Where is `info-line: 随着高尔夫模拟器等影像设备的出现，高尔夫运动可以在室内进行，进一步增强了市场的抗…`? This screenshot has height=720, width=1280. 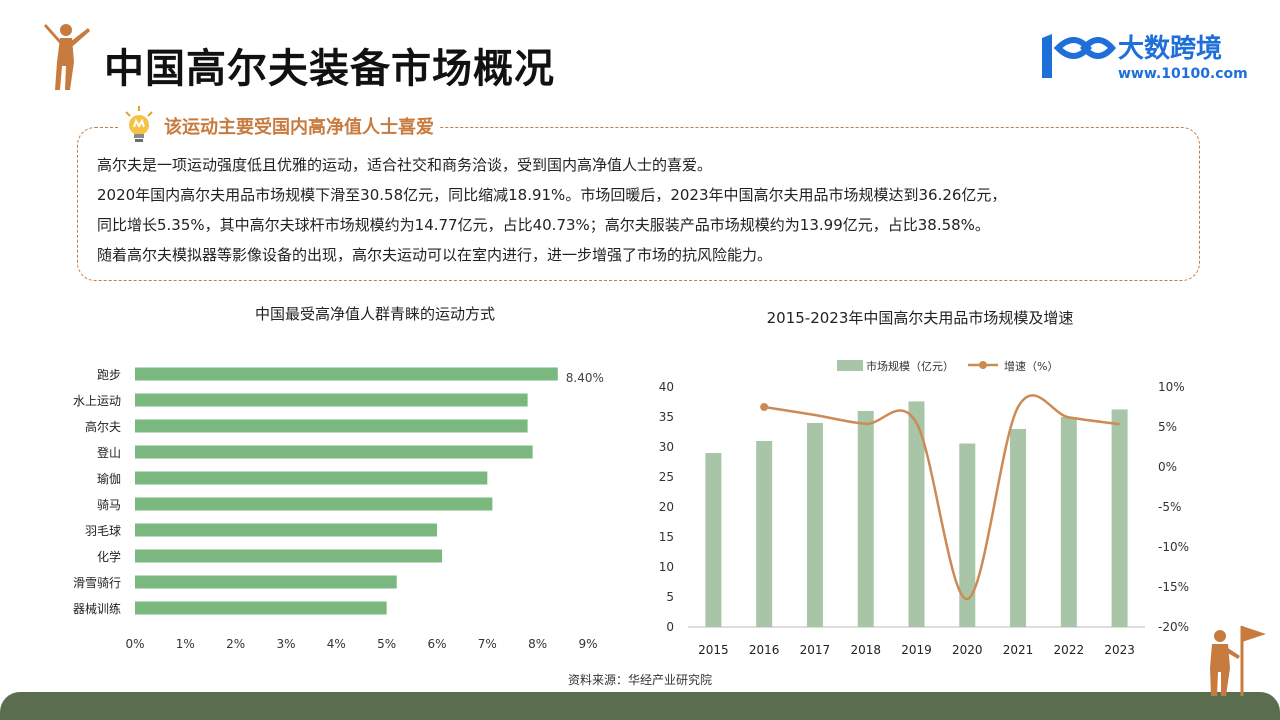
info-line: 随着高尔夫模拟器等影像设备的出现，高尔夫运动可以在室内进行，进一步增强了市场的抗… is located at coordinates (435, 255).